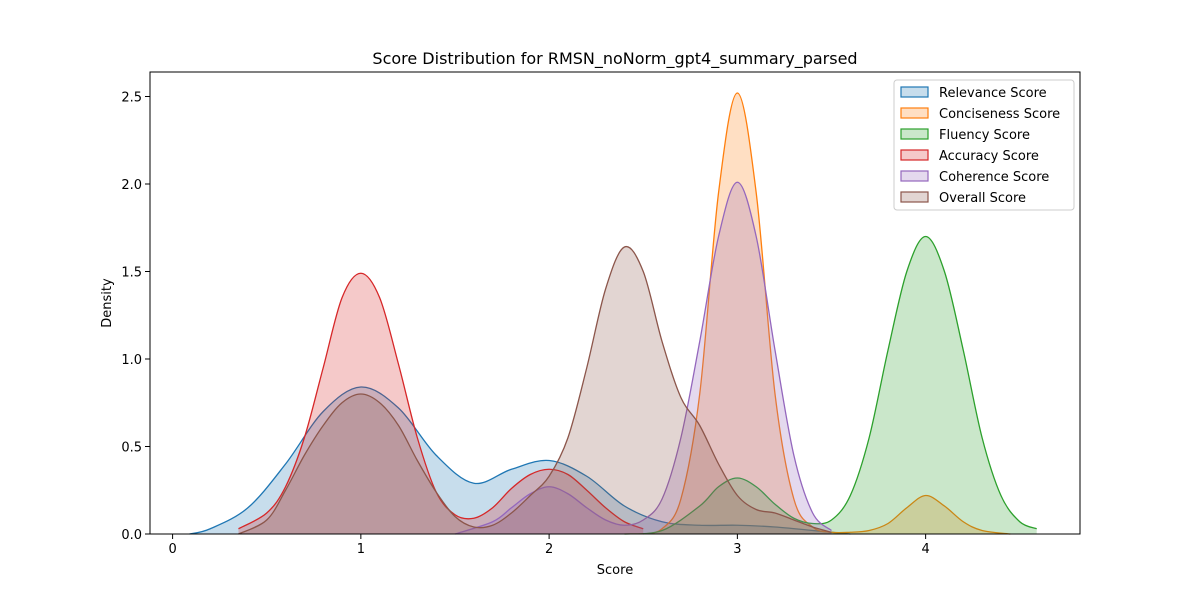 The image size is (1200, 600). I want to click on legend-label: Conciseness Score, so click(999, 114).